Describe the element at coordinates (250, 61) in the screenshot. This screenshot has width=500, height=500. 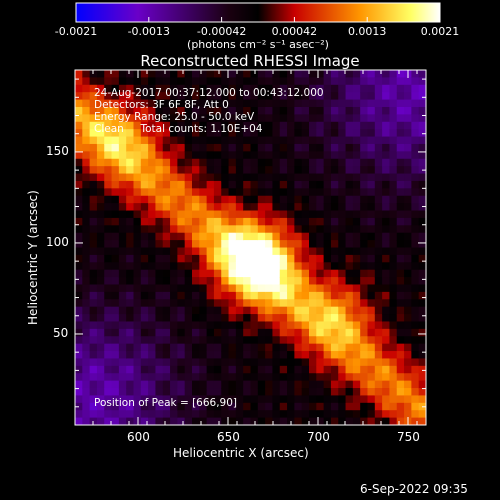
I see `chart-title: Reconstructed RHESSI Image` at that location.